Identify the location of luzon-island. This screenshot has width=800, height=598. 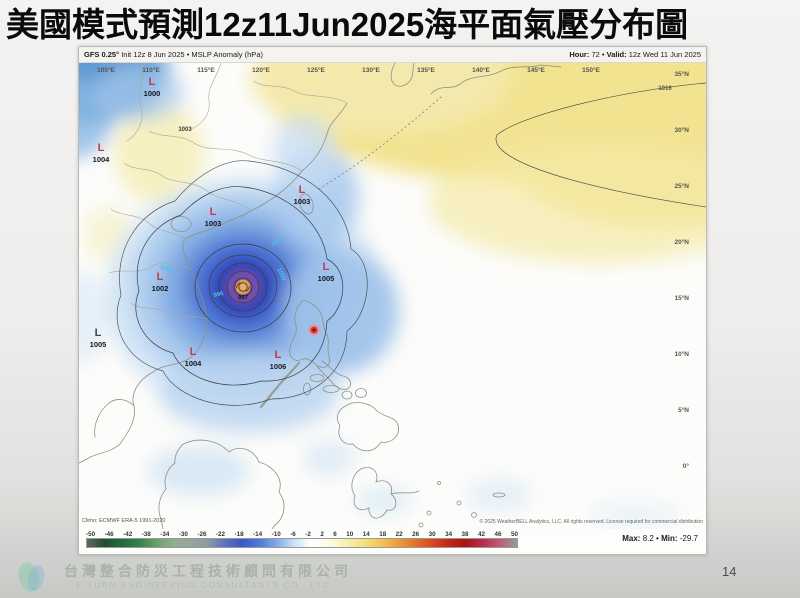
(309, 333).